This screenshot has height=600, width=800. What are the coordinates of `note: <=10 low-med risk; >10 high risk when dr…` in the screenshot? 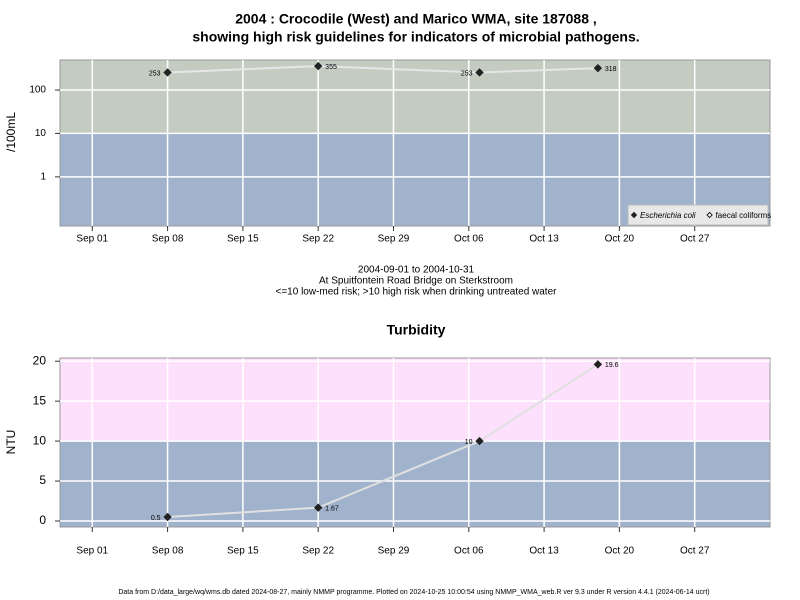 It's located at (417, 292).